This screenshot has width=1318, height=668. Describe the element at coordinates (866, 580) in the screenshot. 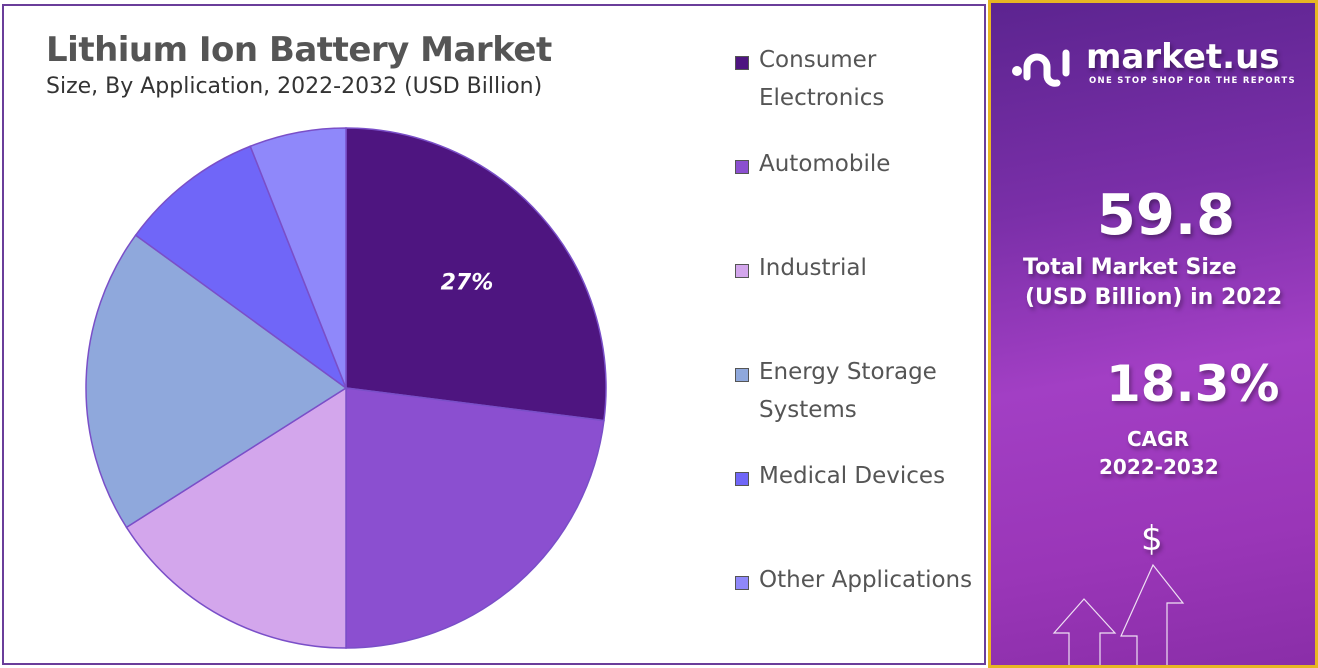

I see `legend-label: Other Applications` at that location.